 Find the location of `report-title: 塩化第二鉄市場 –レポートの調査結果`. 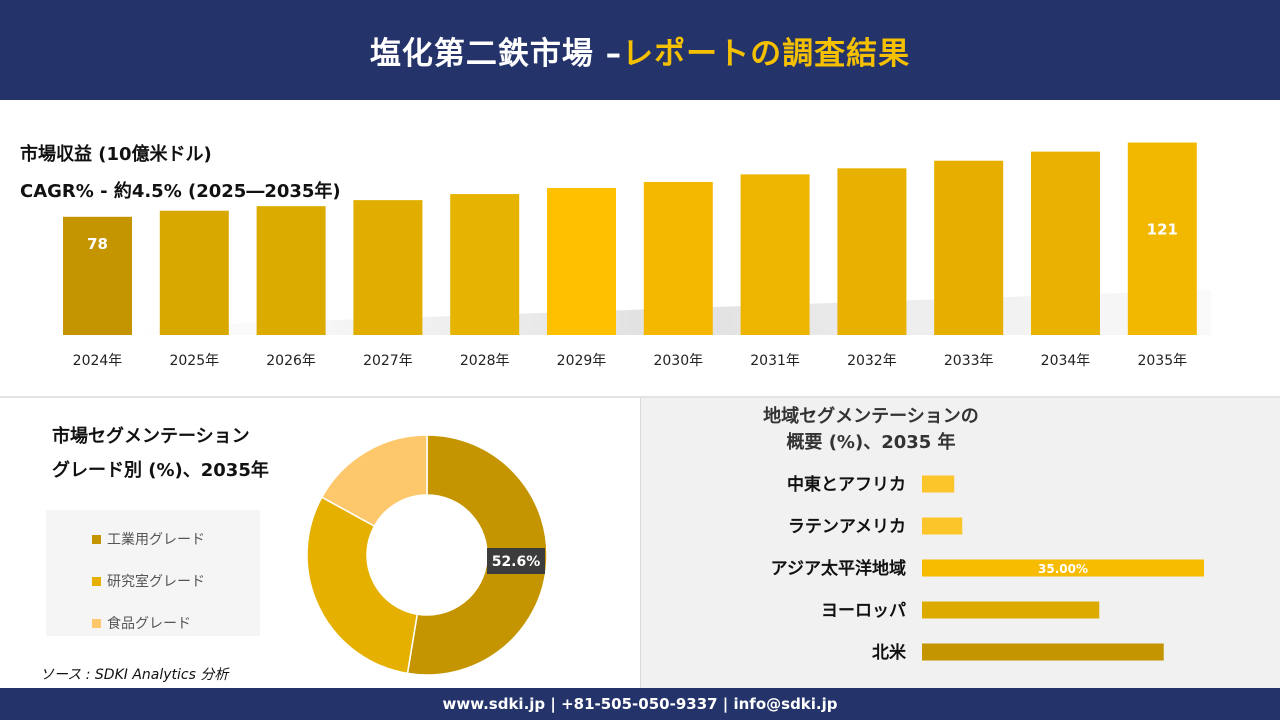

report-title: 塩化第二鉄市場 –レポートの調査結果 is located at coordinates (640, 50).